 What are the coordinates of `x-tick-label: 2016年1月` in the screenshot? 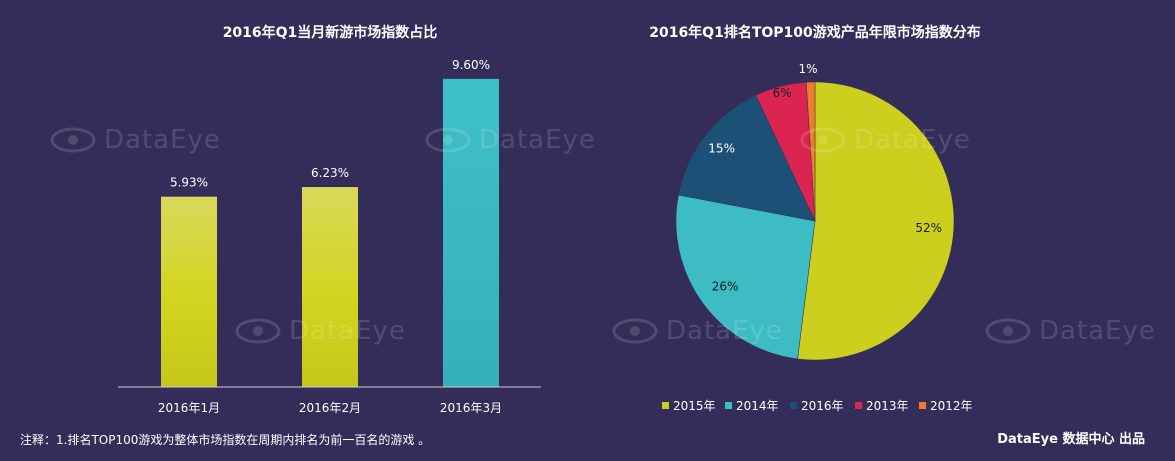 It's located at (189, 408).